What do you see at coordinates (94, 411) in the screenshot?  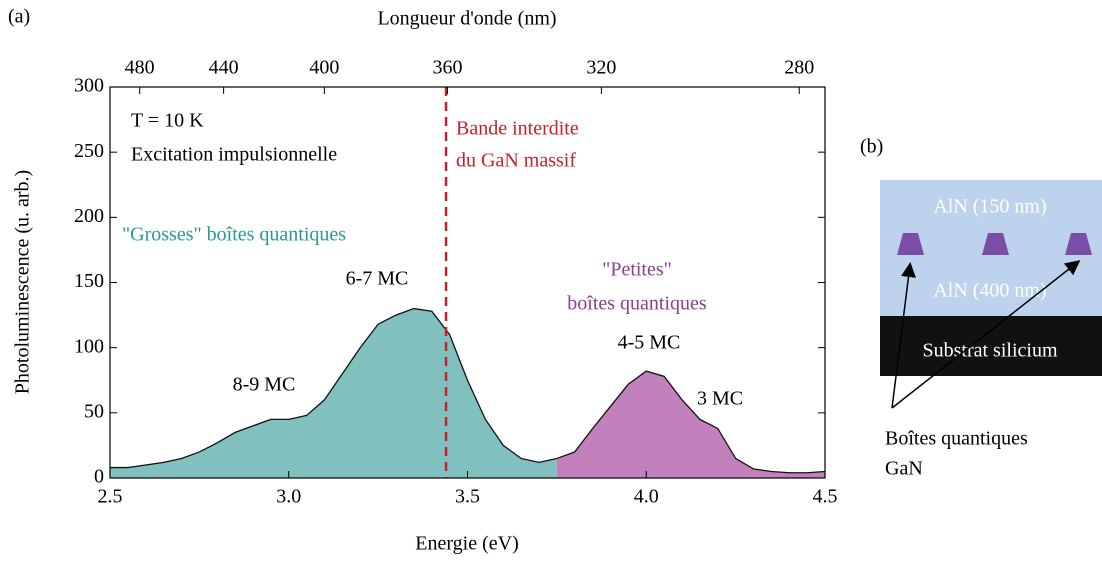 I see `y-tick-label: 50` at bounding box center [94, 411].